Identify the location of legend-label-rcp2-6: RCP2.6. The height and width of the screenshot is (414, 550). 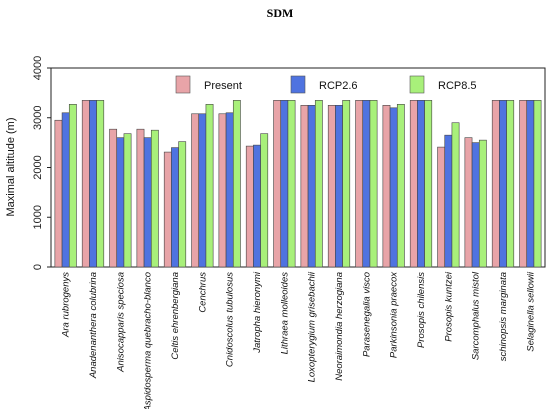
(338, 86).